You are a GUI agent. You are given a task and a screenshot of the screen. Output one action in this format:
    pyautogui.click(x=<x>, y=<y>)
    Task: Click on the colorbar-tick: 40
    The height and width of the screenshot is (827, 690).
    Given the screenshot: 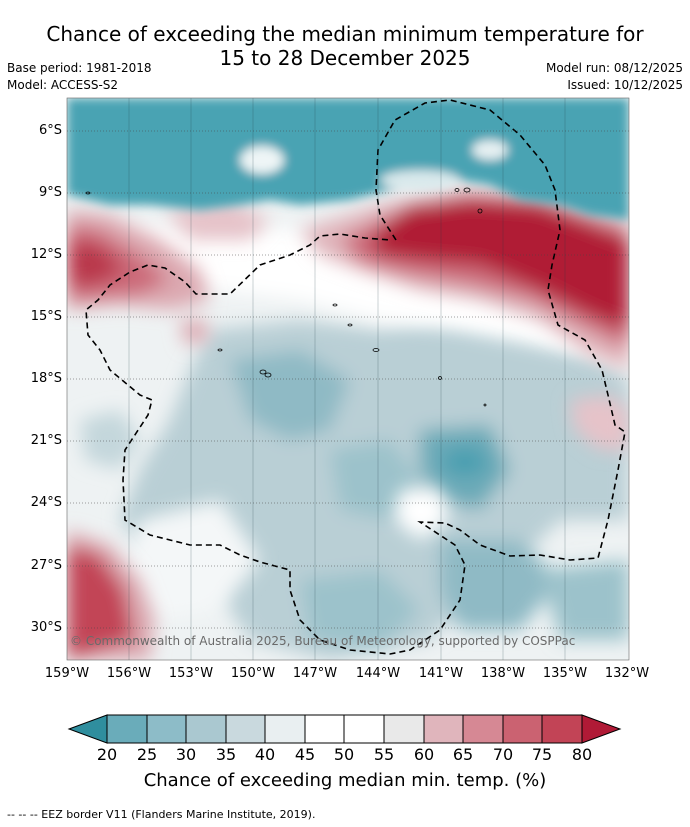 What is the action you would take?
    pyautogui.click(x=265, y=754)
    